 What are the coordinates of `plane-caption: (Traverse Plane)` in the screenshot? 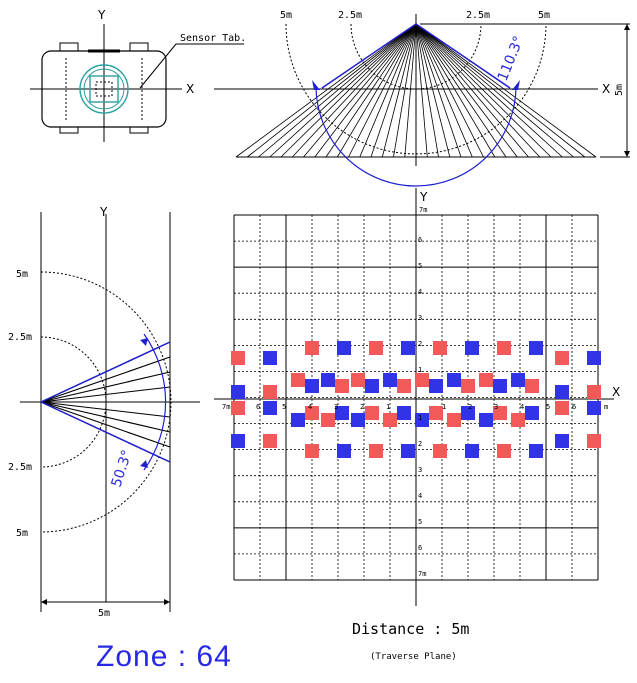 It's located at (413, 657).